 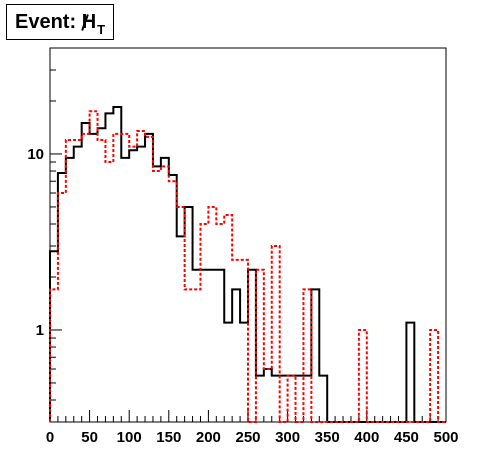 I want to click on title-prefix: Event:, so click(x=46, y=21).